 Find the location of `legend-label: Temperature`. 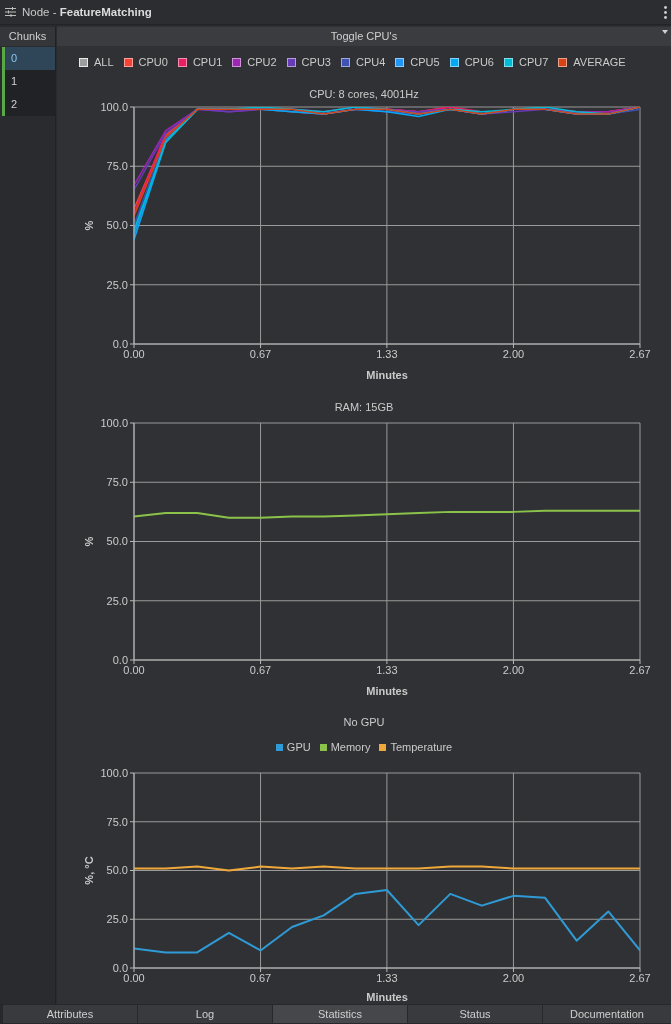

legend-label: Temperature is located at coordinates (421, 747).